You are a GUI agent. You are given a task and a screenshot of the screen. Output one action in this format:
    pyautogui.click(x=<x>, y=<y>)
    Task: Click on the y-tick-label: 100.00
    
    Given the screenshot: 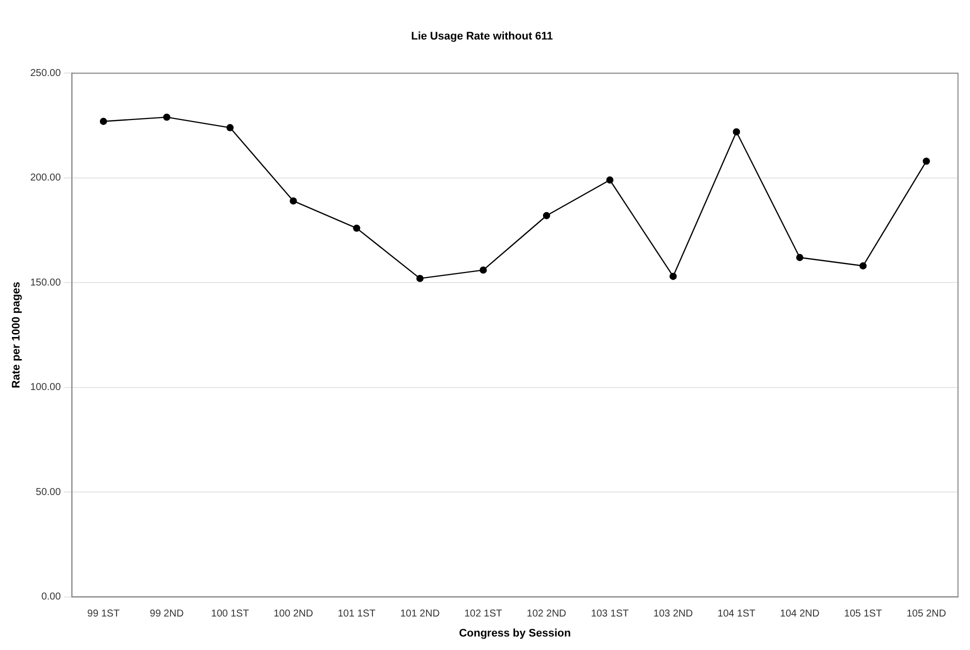 What is the action you would take?
    pyautogui.click(x=46, y=388)
    